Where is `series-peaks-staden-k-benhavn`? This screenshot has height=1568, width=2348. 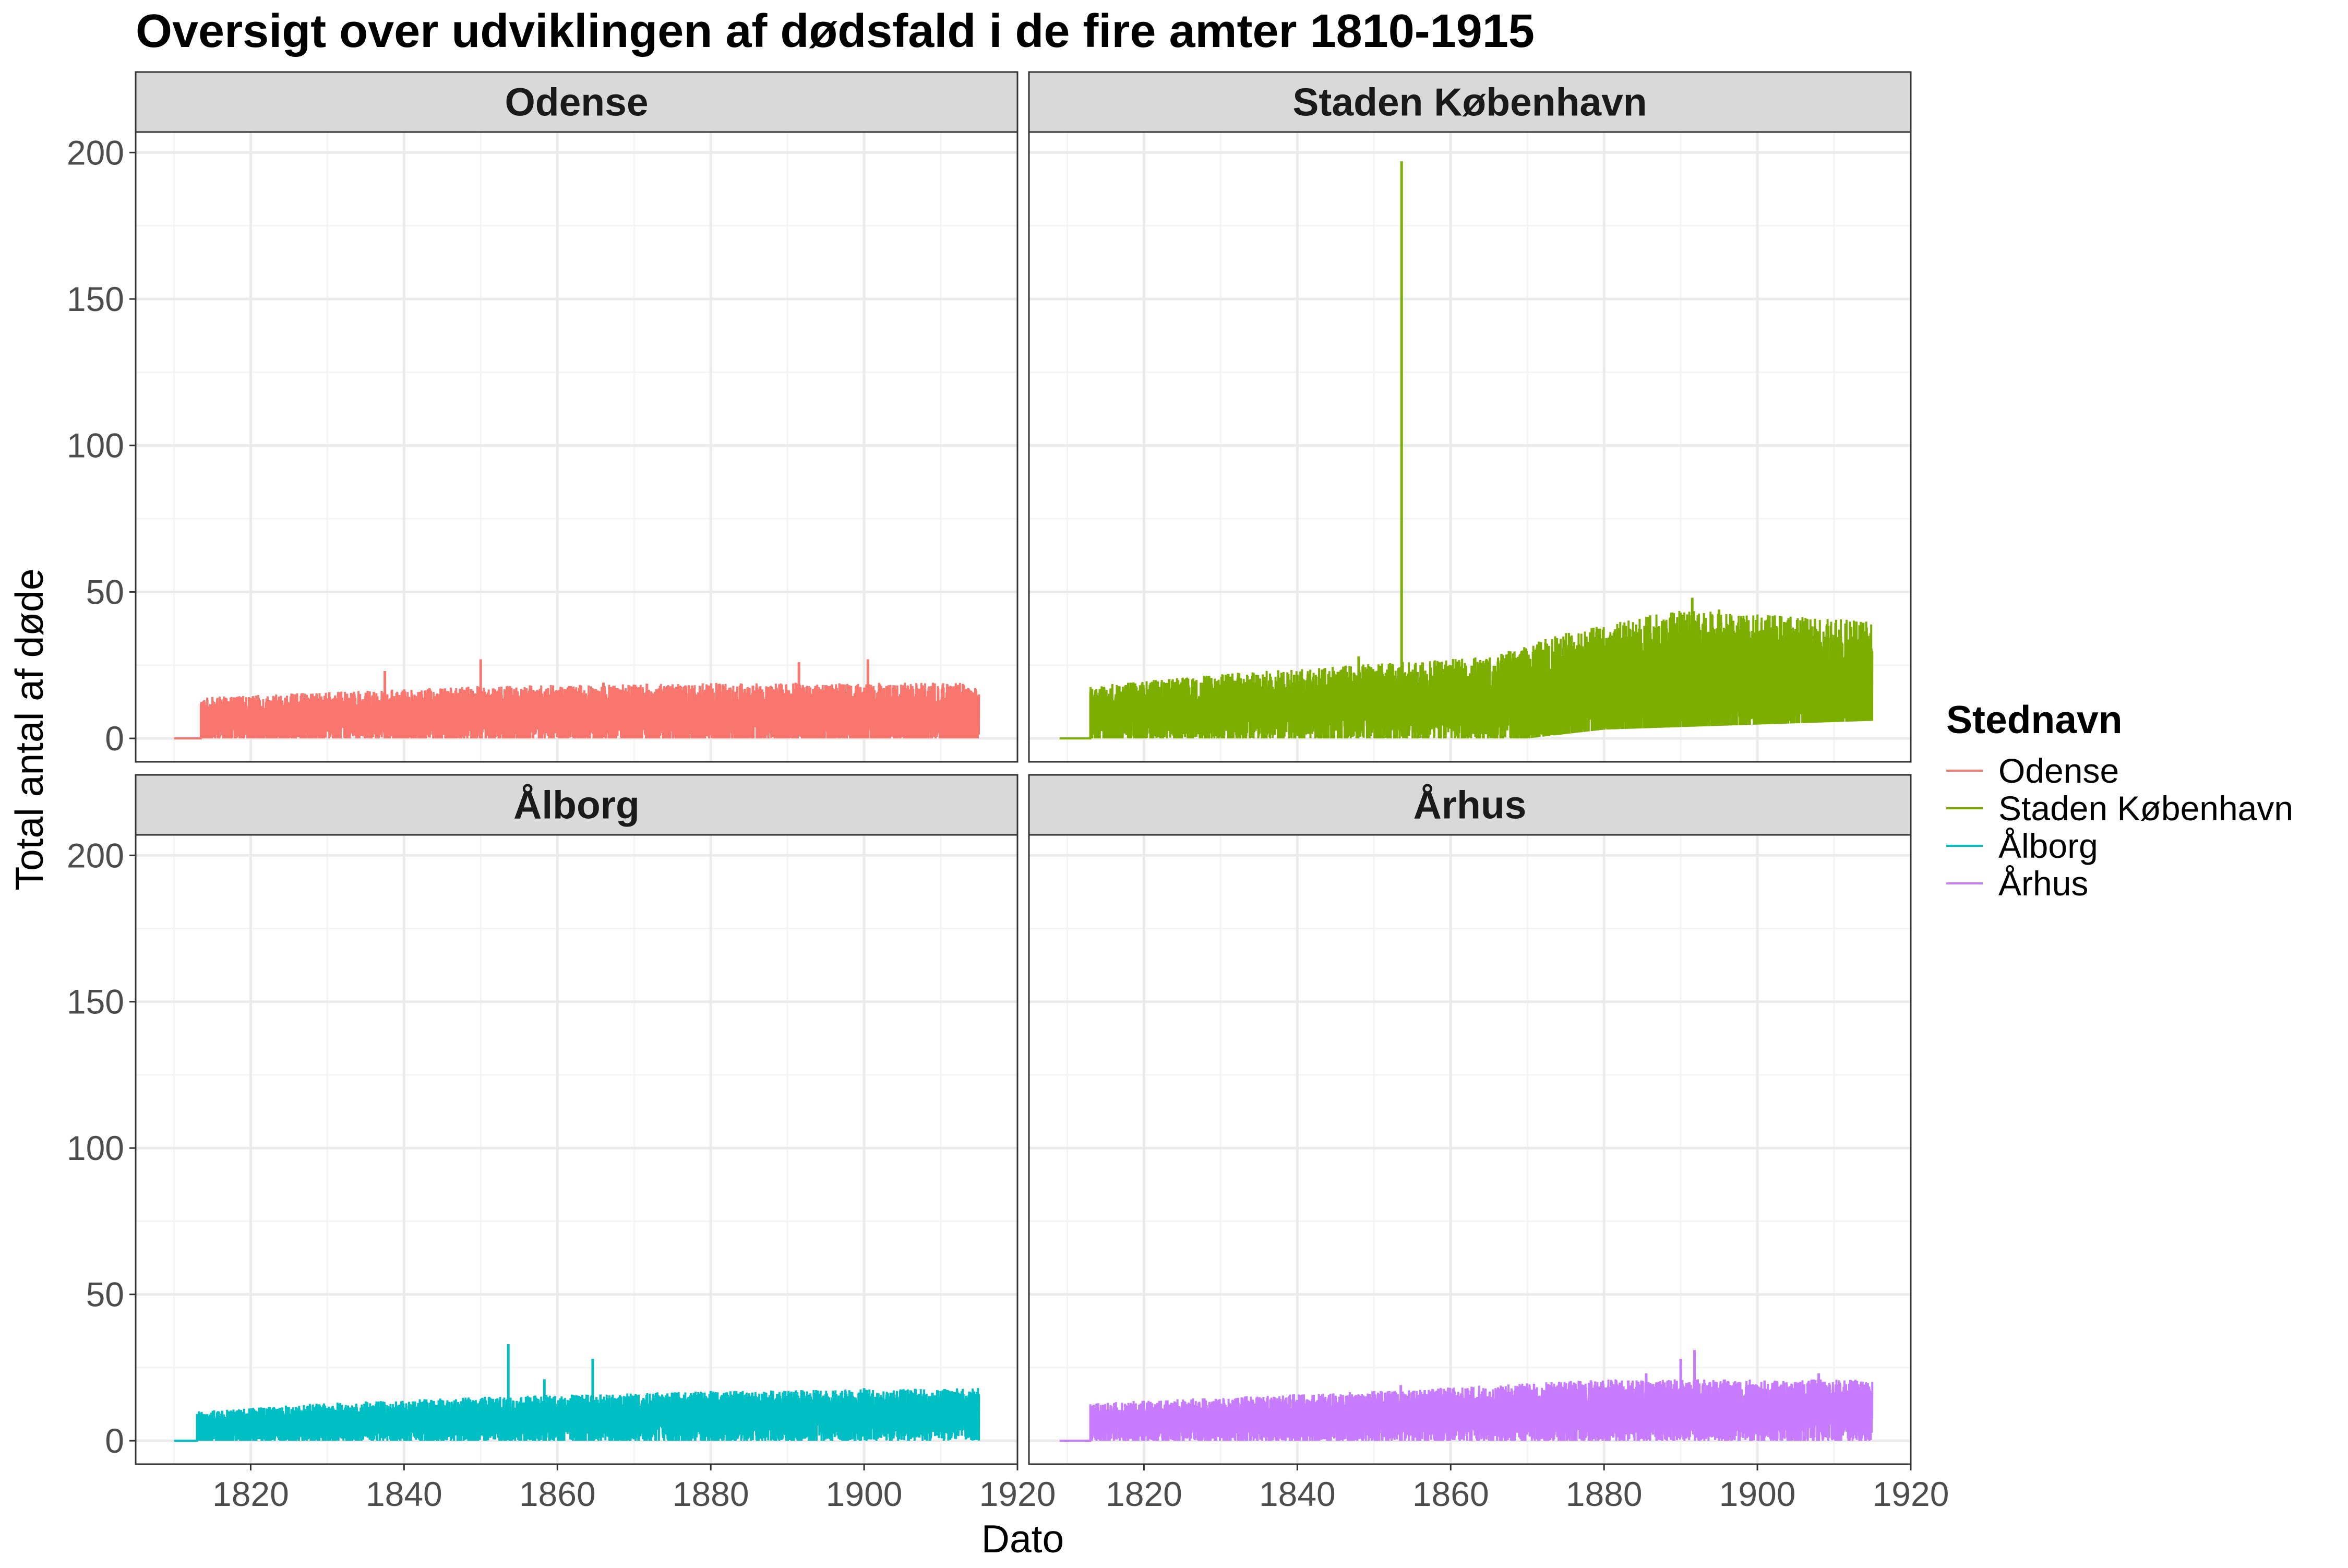 series-peaks-staden-k-benhavn is located at coordinates (1516, 435).